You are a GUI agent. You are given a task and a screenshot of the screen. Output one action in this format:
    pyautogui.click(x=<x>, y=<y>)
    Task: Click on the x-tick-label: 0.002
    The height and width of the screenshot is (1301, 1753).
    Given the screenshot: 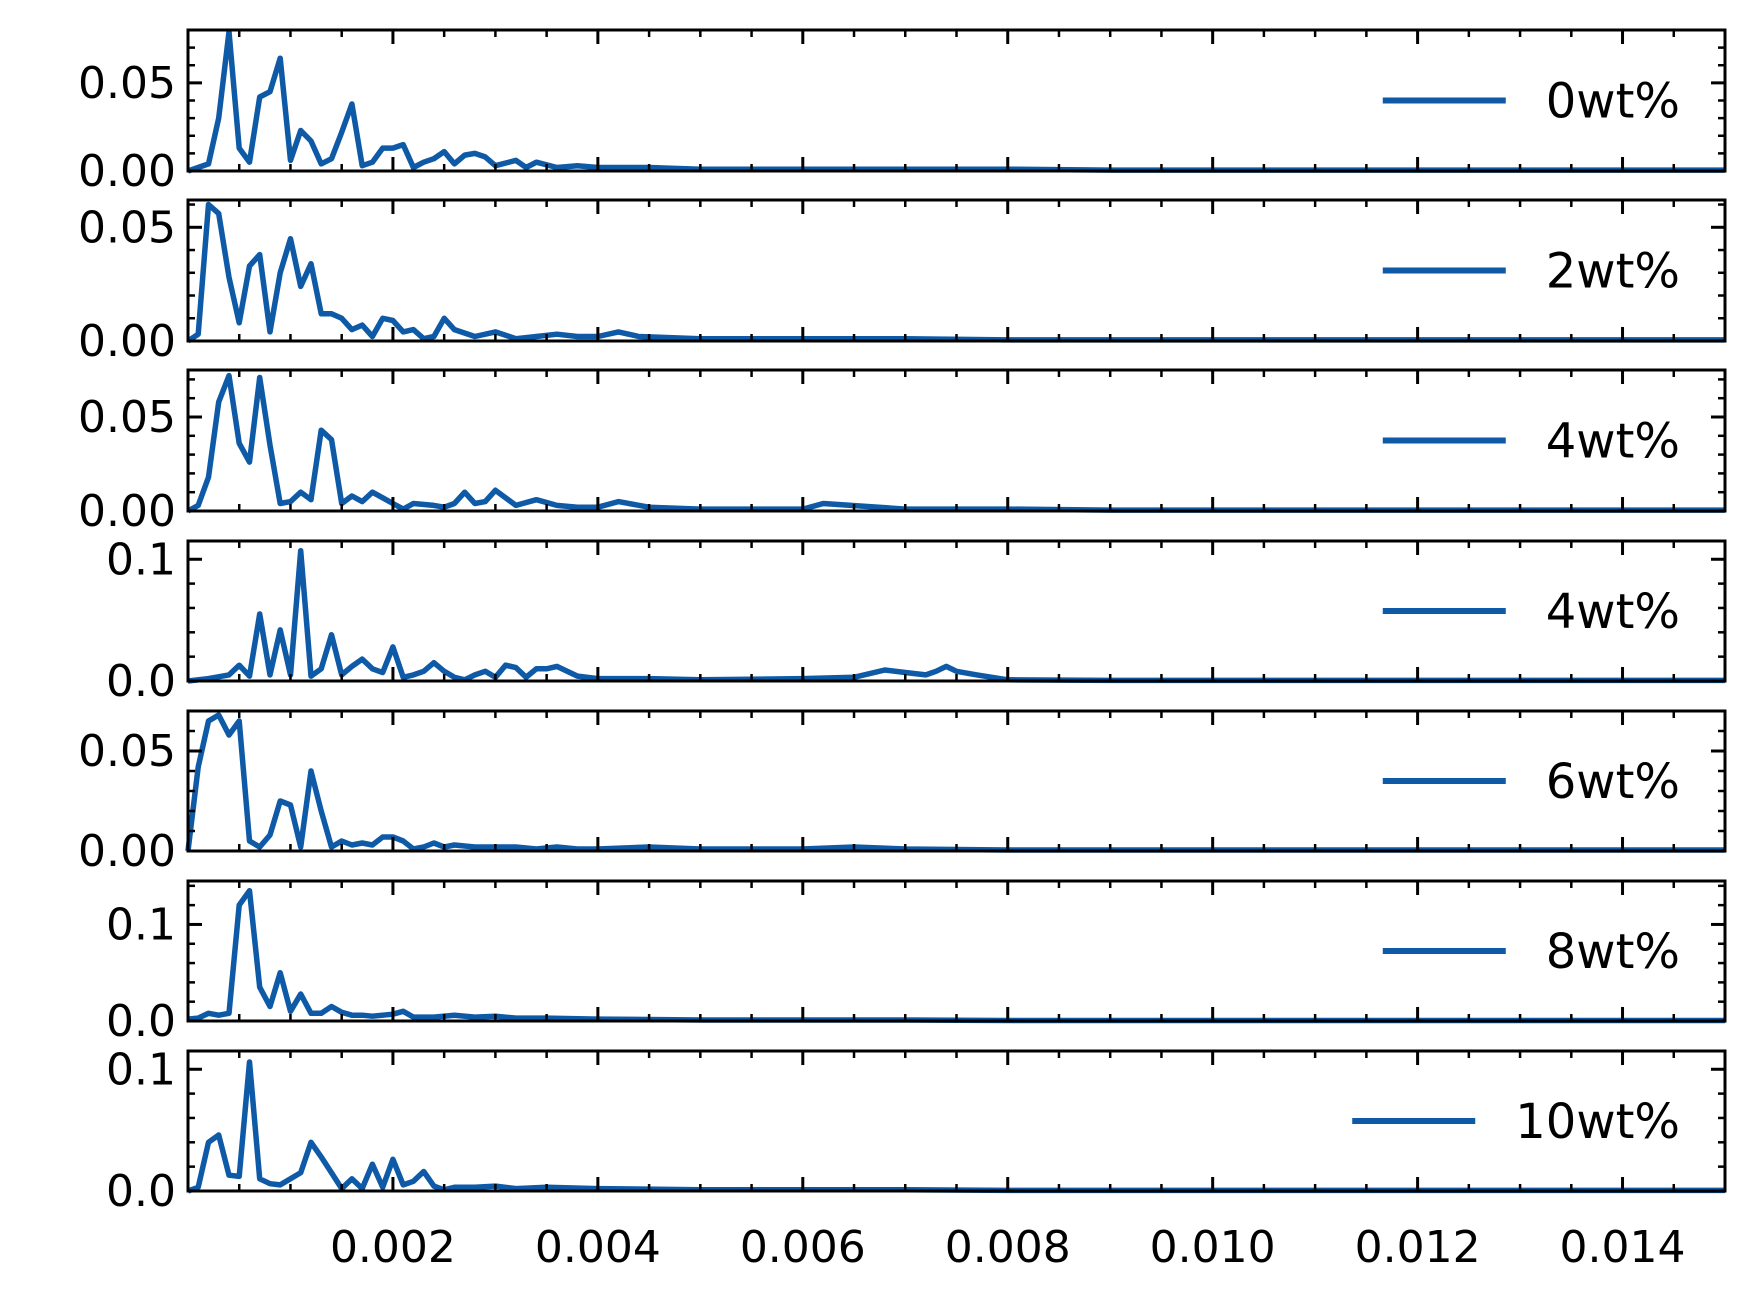 What is the action you would take?
    pyautogui.click(x=393, y=1247)
    